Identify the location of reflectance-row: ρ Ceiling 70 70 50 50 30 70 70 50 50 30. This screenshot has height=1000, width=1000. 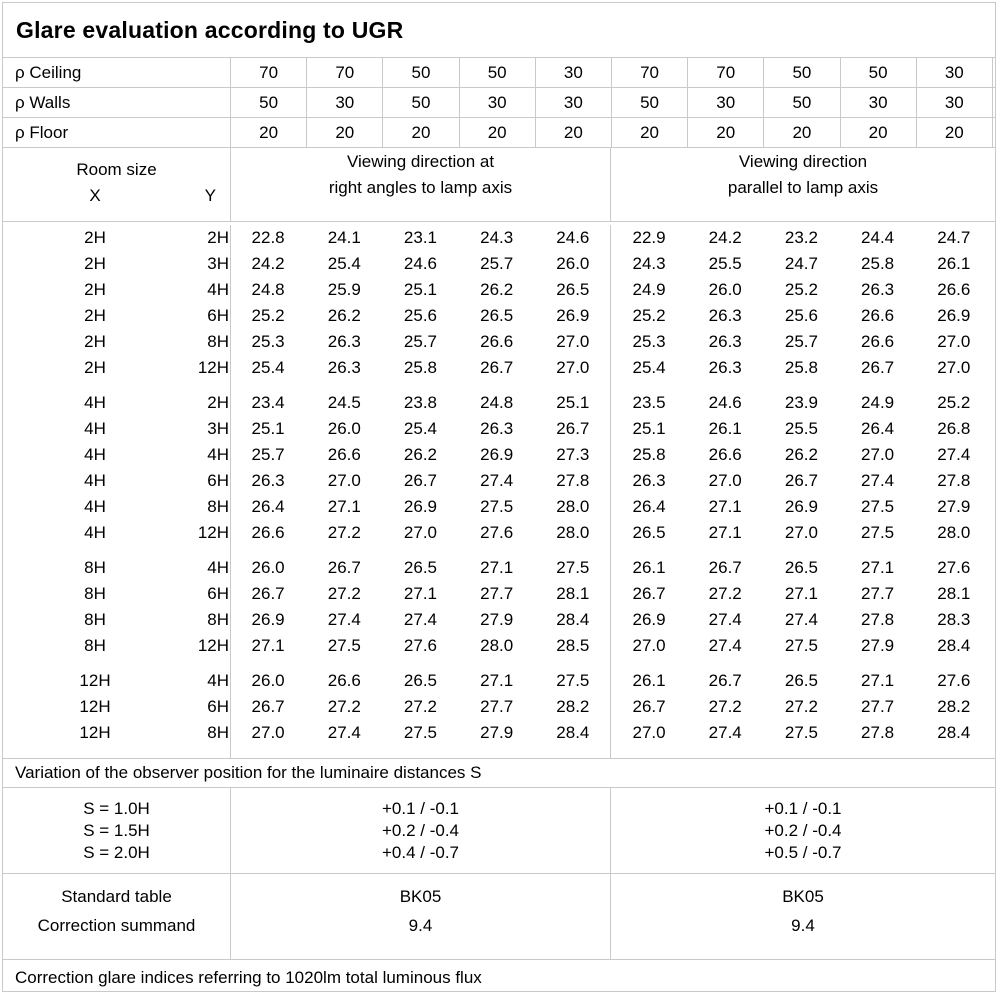
(499, 73).